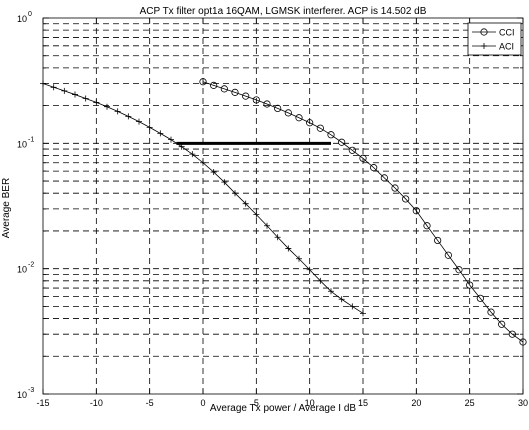 The image size is (529, 430). Describe the element at coordinates (523, 403) in the screenshot. I see `x-tick-label: 30` at that location.